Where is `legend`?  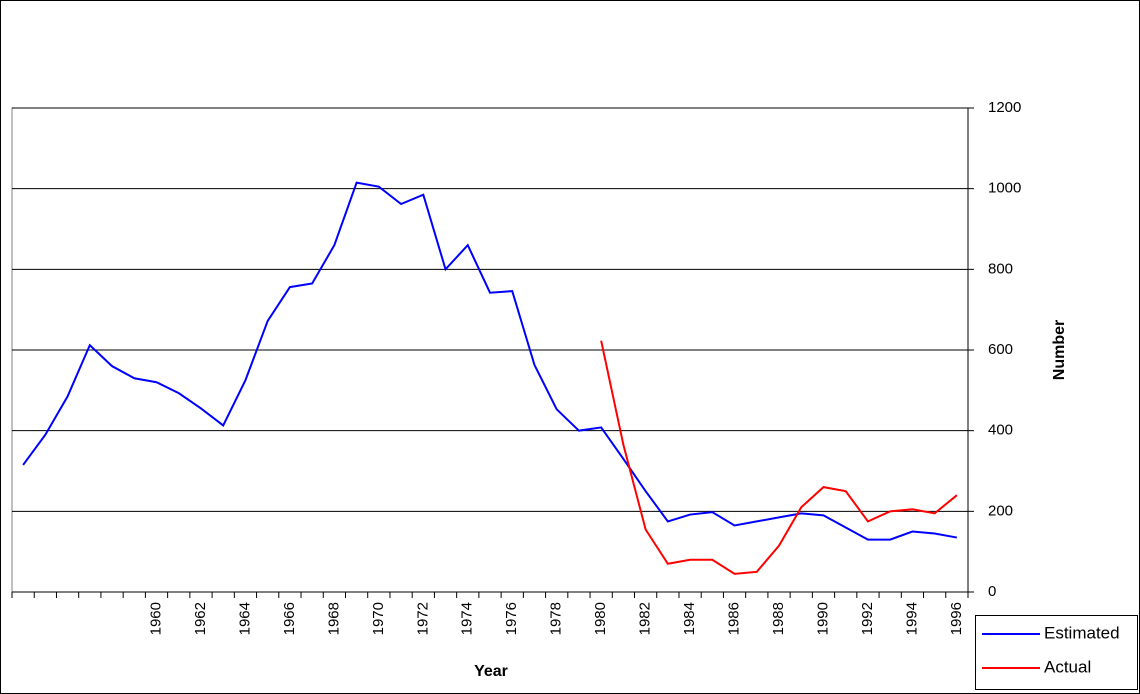 legend is located at coordinates (1056, 652).